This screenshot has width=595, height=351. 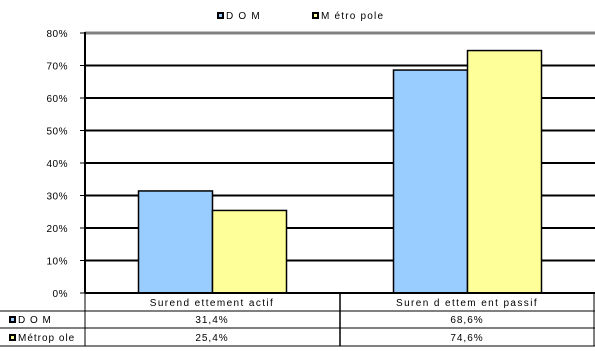 I want to click on y-tick-label: 70%, so click(x=57, y=67).